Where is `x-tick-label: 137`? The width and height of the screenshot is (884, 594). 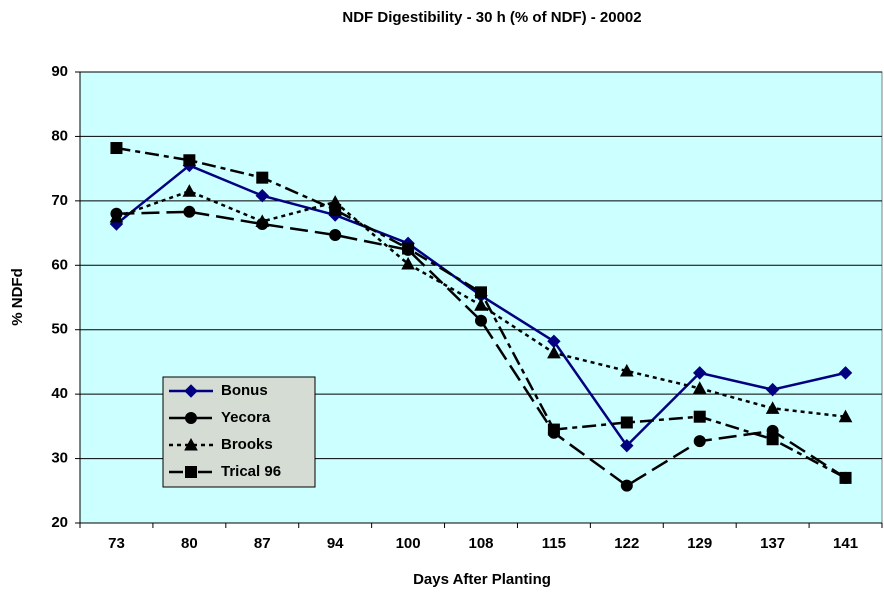
x-tick-label: 137 is located at coordinates (772, 543).